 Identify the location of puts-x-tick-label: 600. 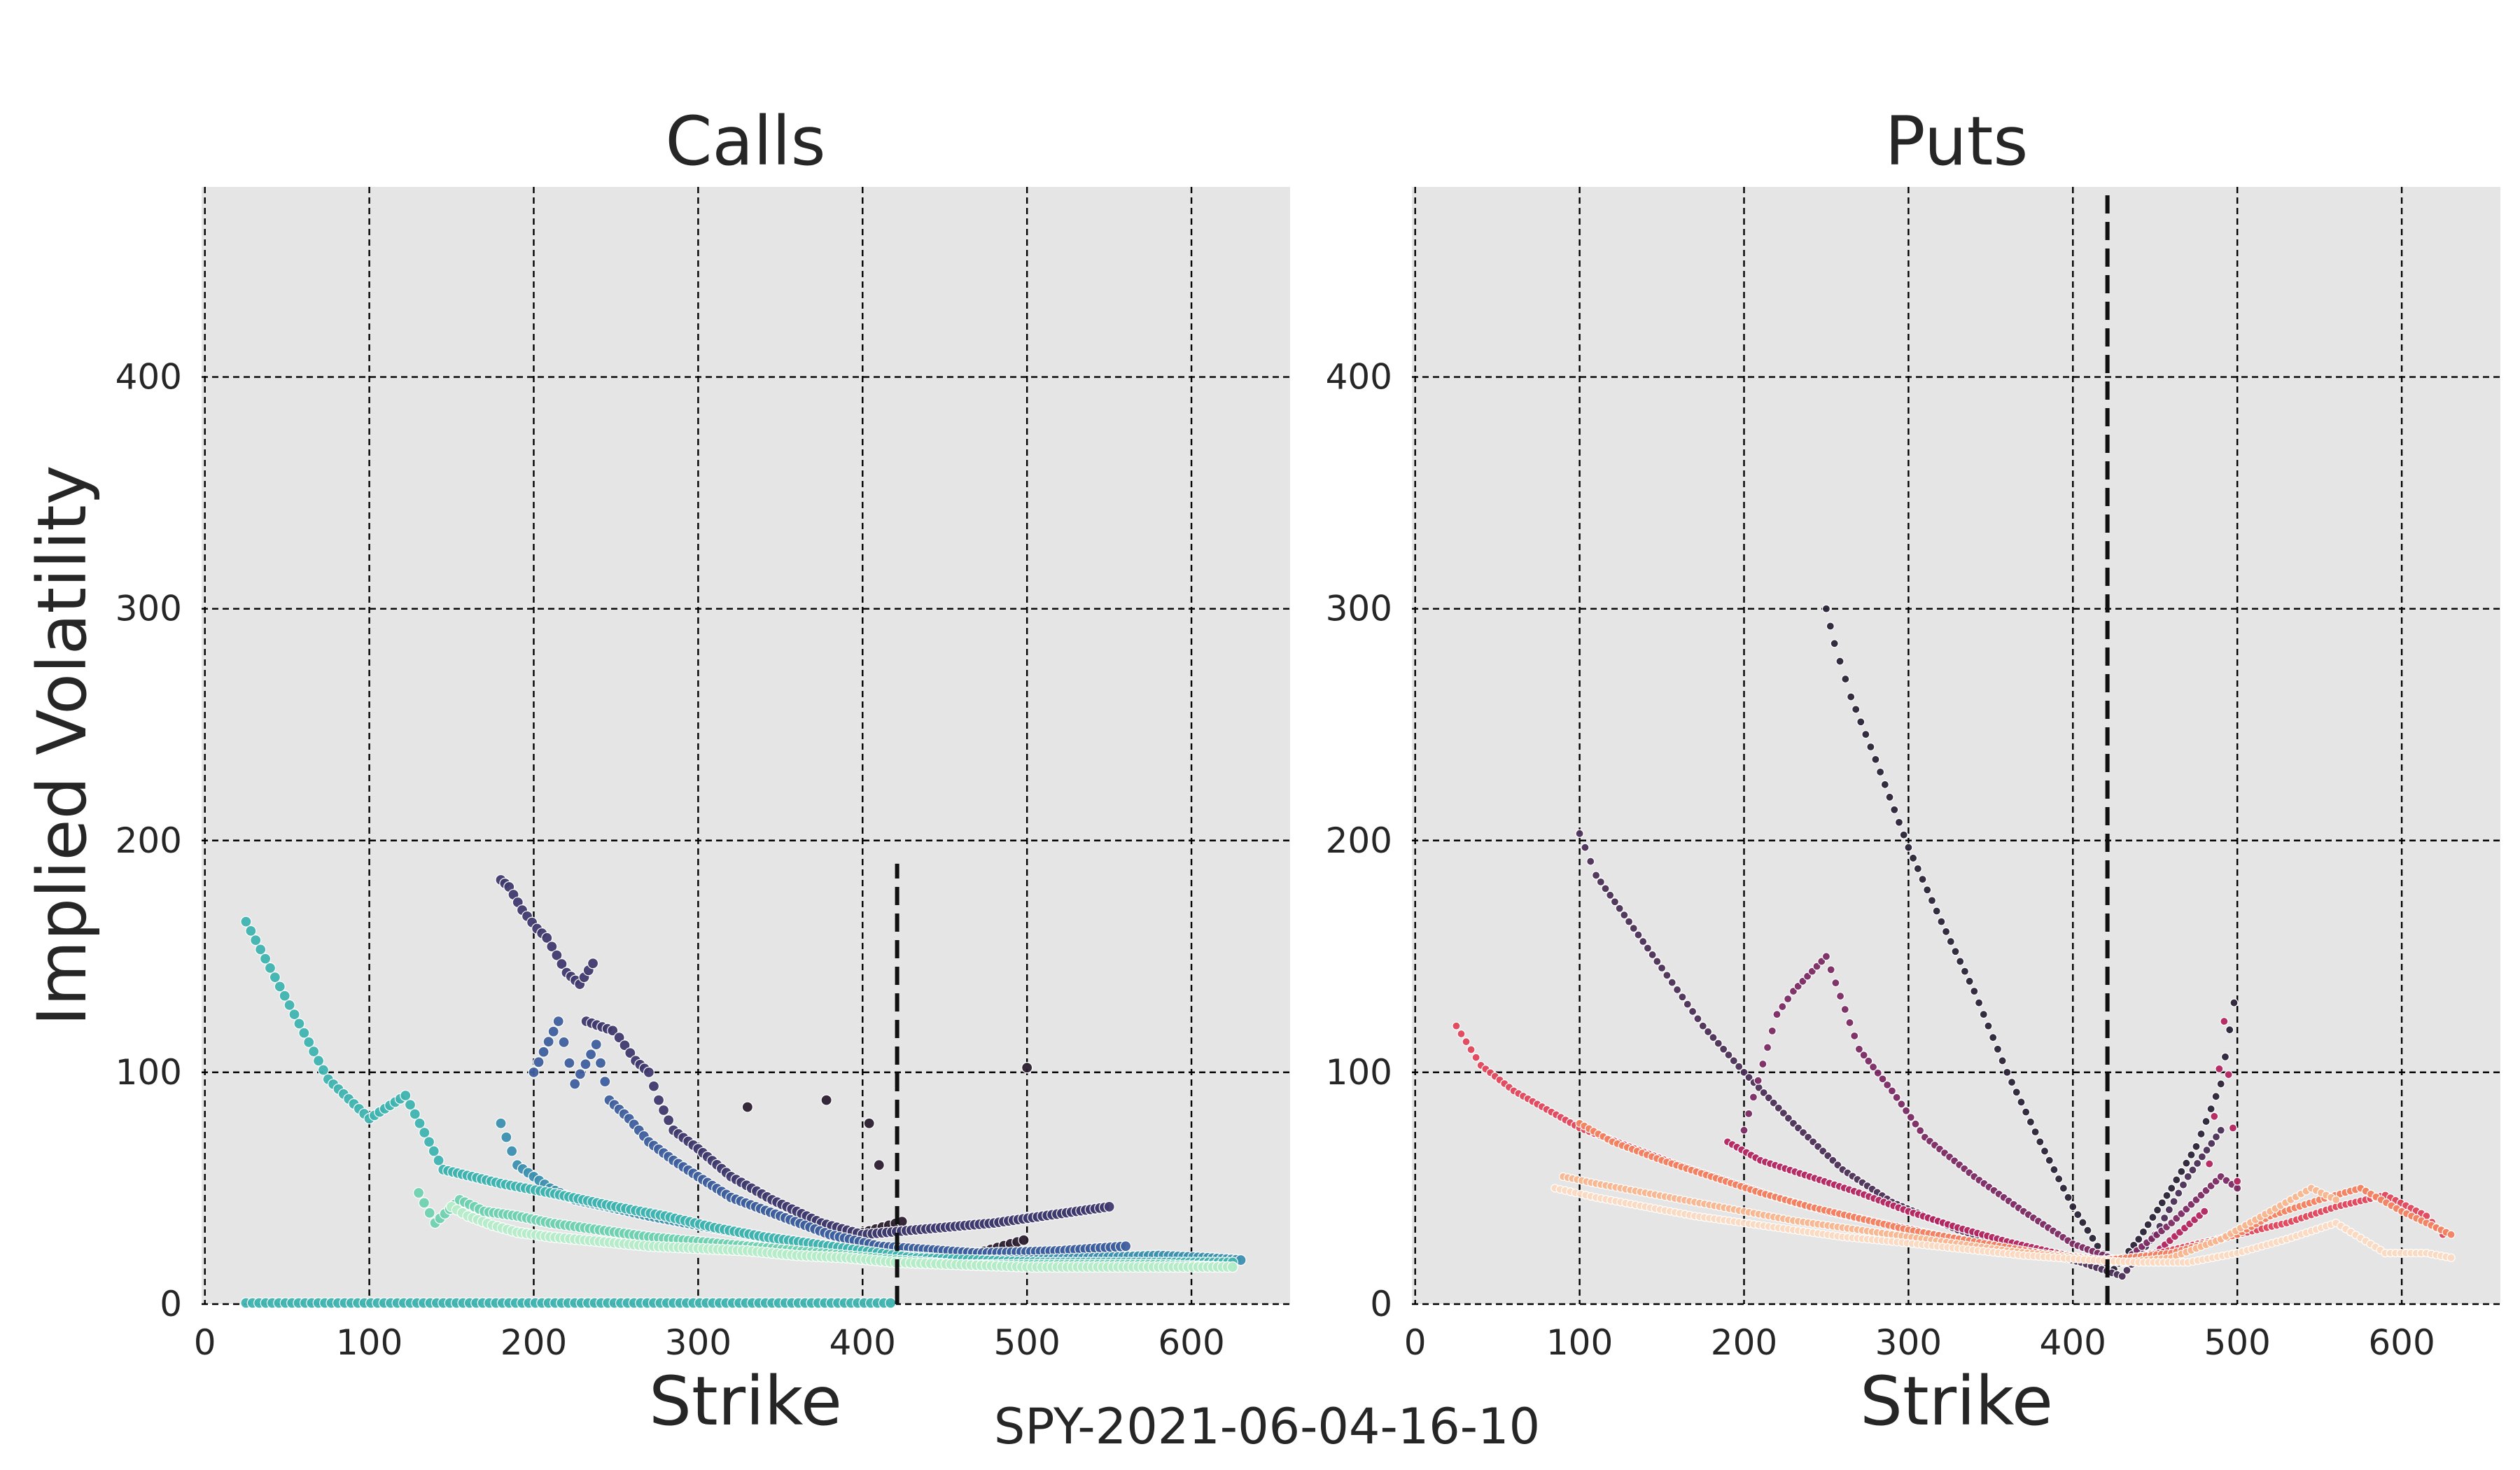
(2401, 1342).